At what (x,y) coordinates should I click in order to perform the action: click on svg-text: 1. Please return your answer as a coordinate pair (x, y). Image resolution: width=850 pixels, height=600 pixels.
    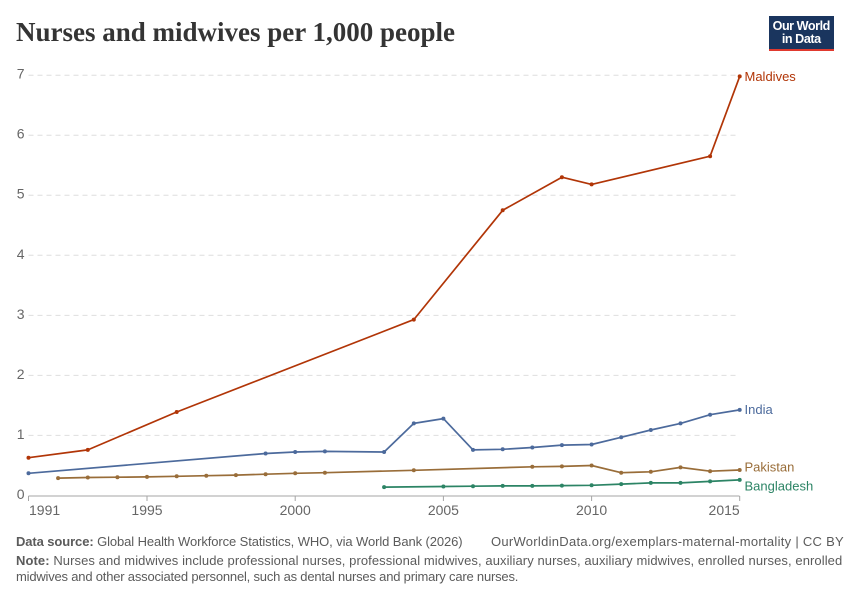
    Looking at the image, I should click on (21, 434).